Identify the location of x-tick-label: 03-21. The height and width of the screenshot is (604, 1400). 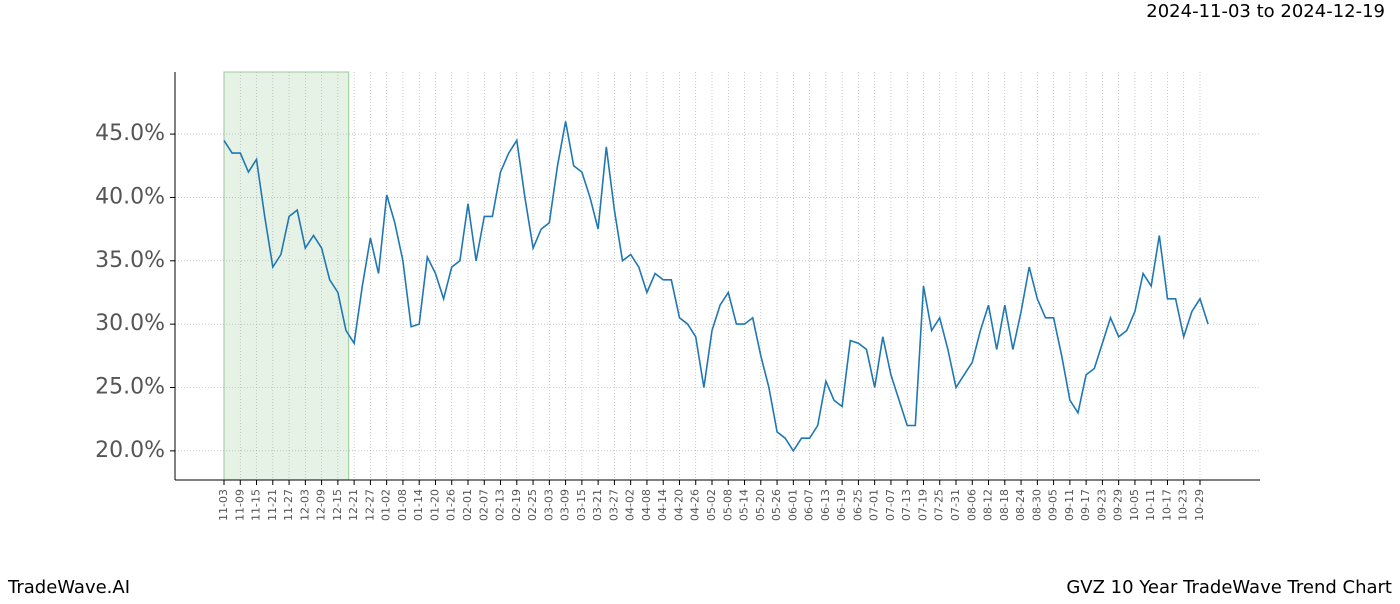
(597, 505).